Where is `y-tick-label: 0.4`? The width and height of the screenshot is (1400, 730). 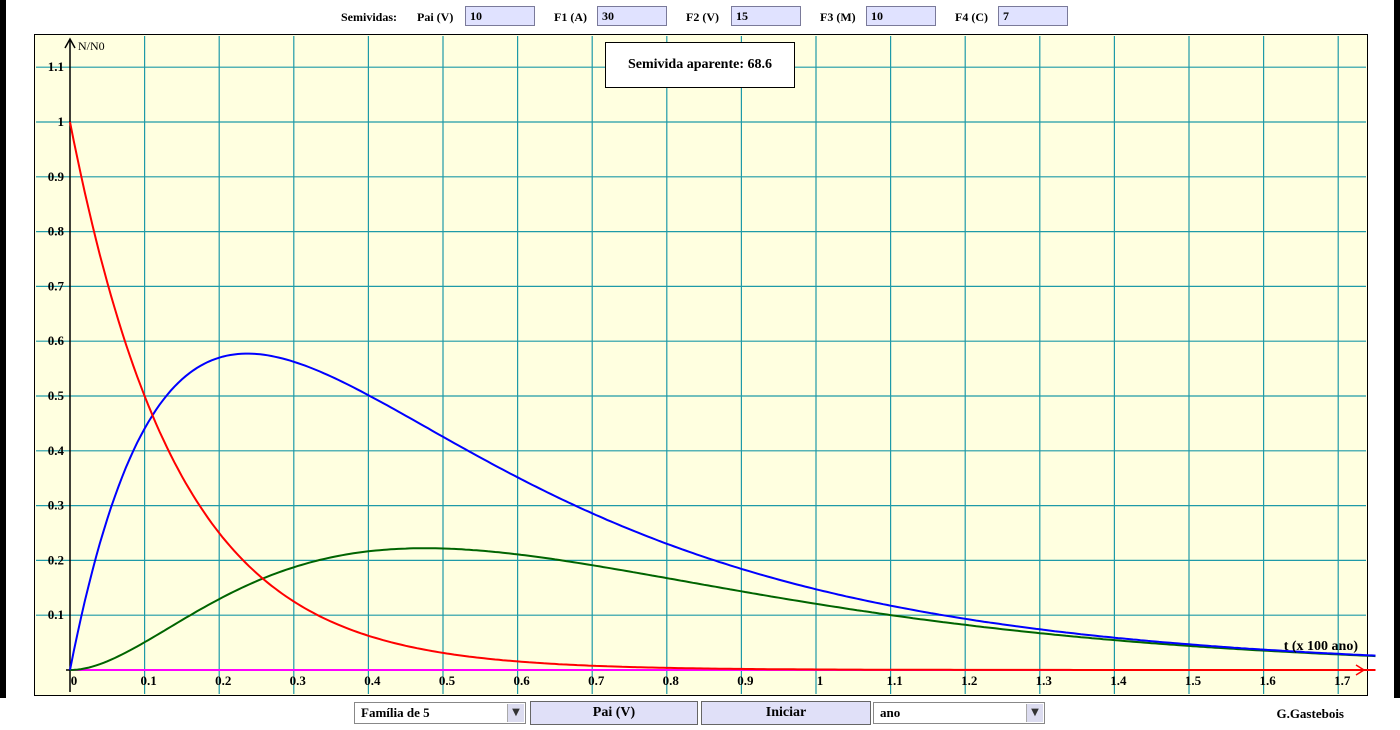 y-tick-label: 0.4 is located at coordinates (56, 450).